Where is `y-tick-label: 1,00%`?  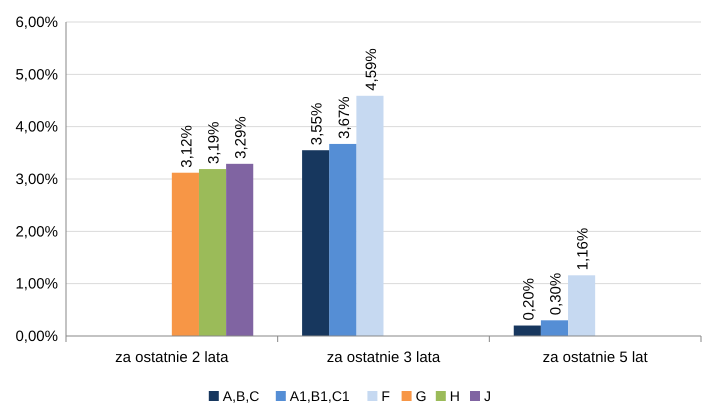 y-tick-label: 1,00% is located at coordinates (36, 284).